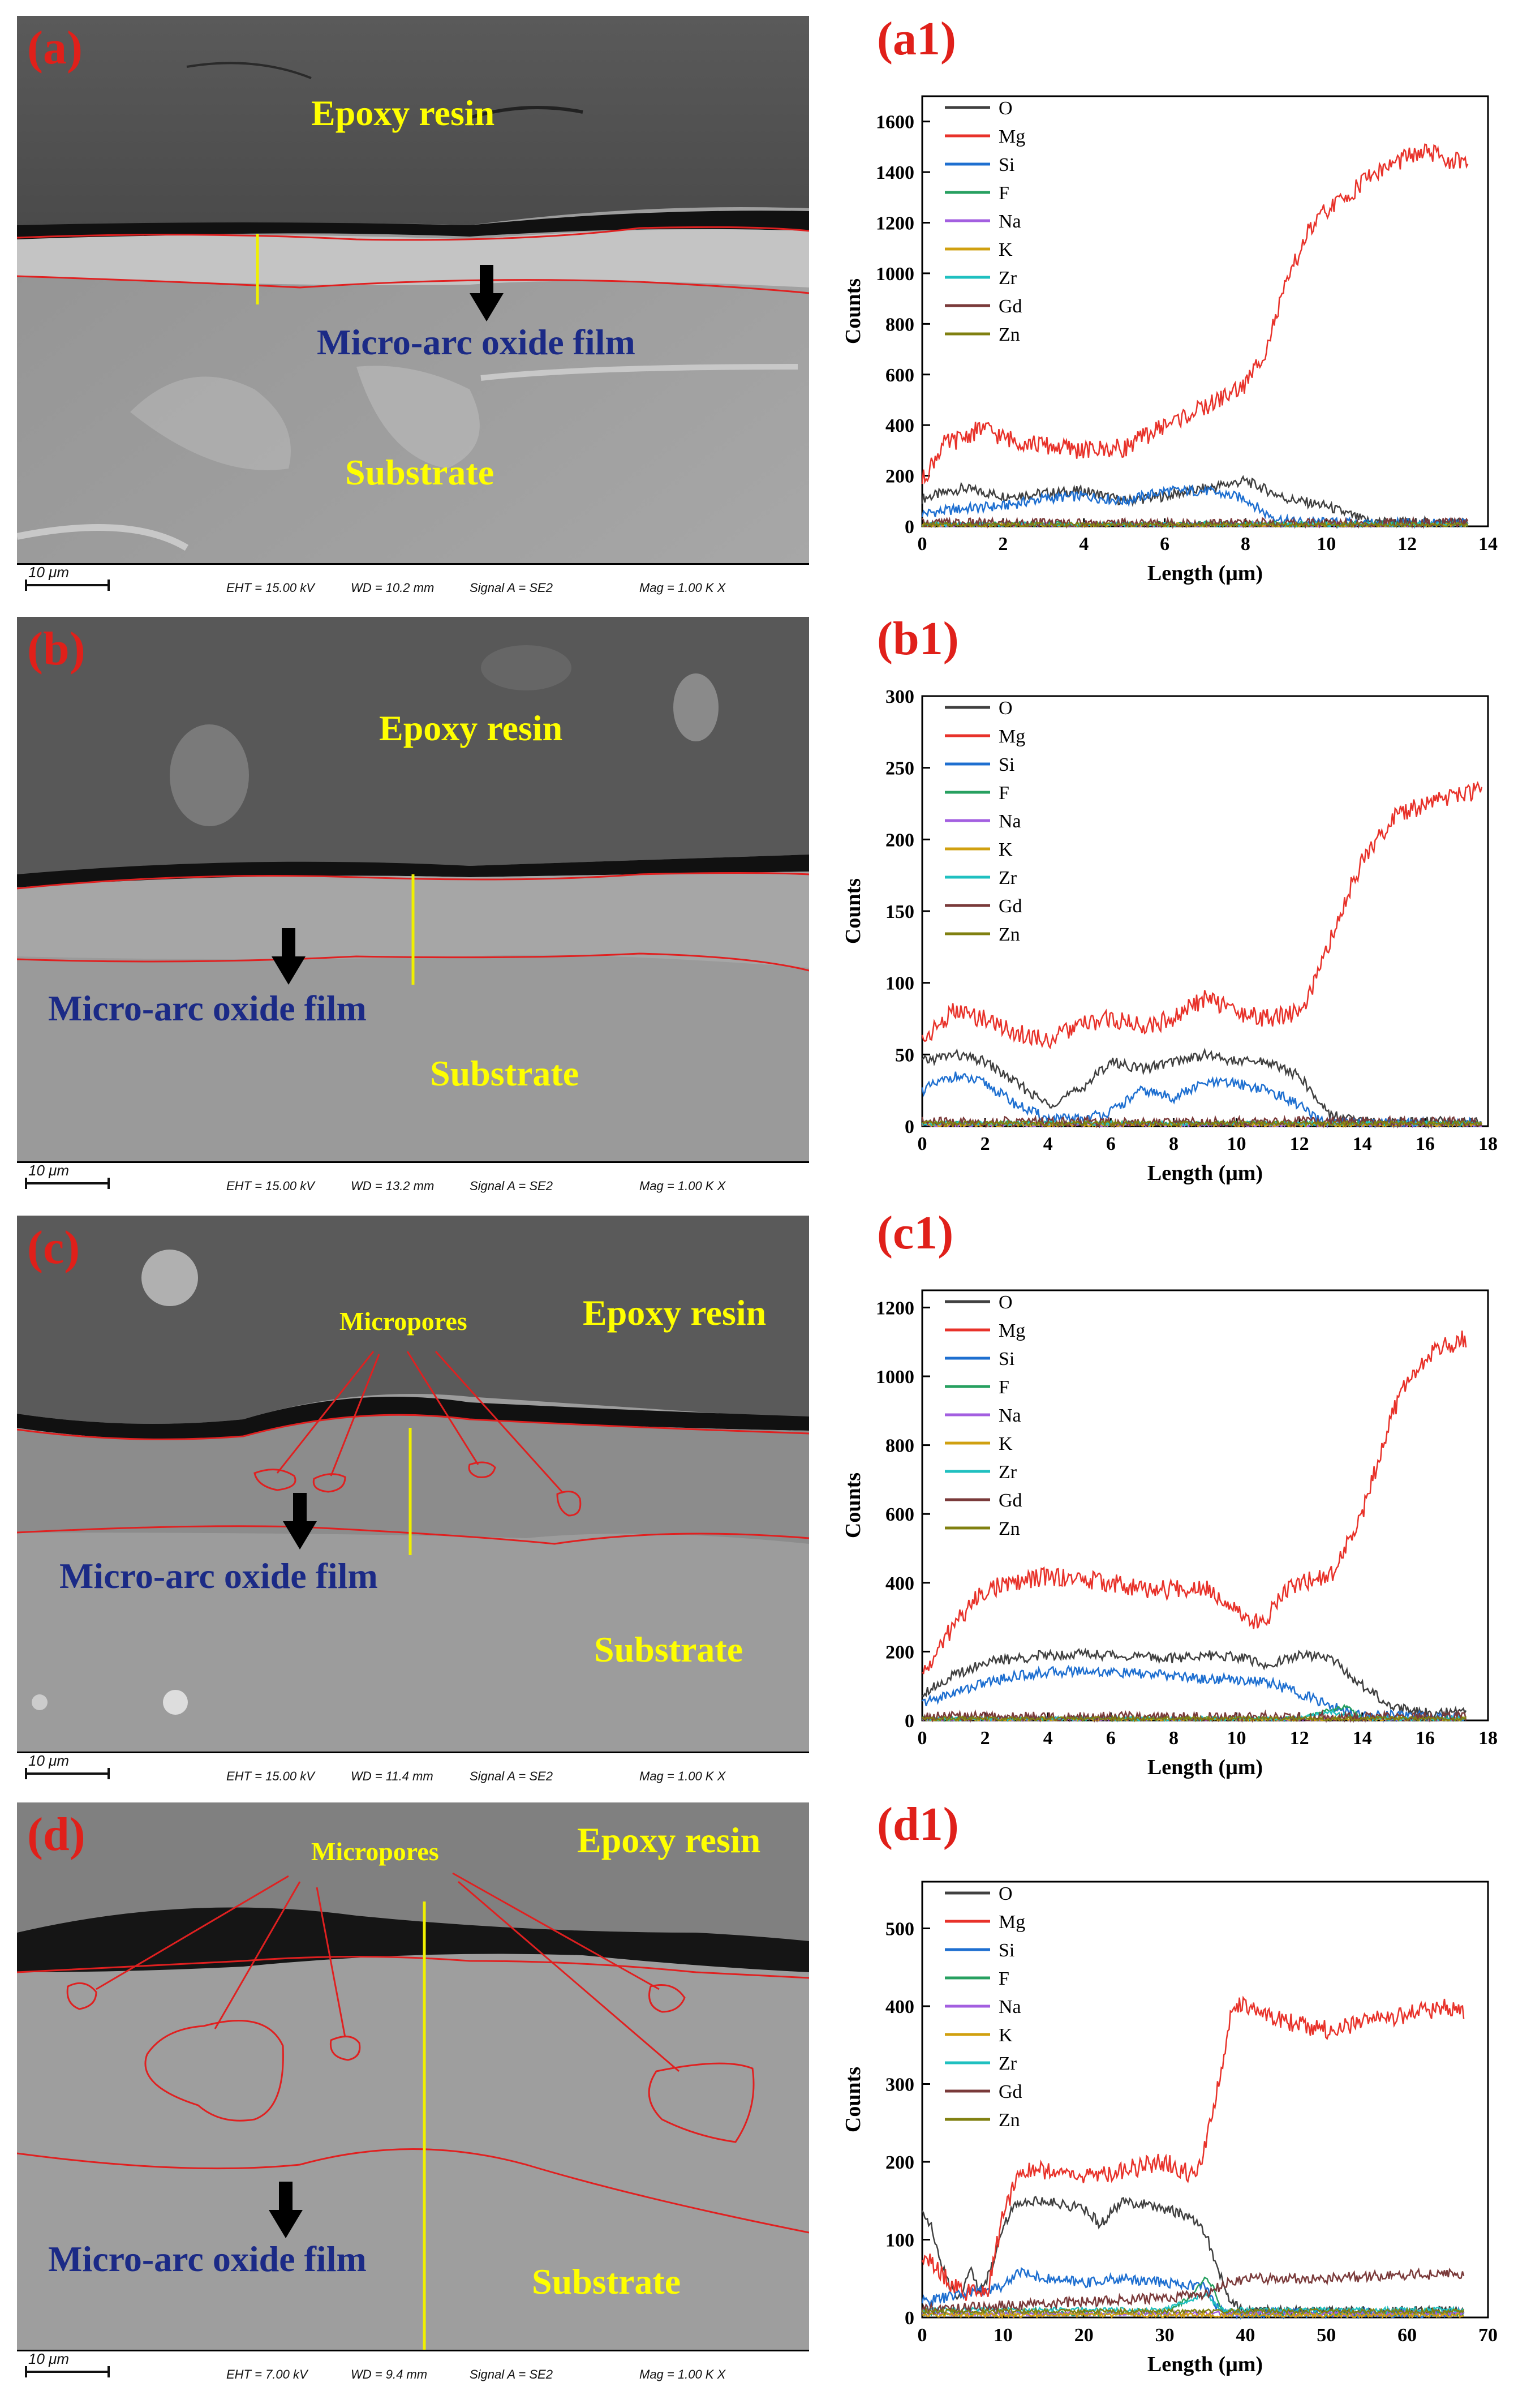 The image size is (1531, 2408). Describe the element at coordinates (49, 572) in the screenshot. I see `scale-label-a: 10 μm` at that location.